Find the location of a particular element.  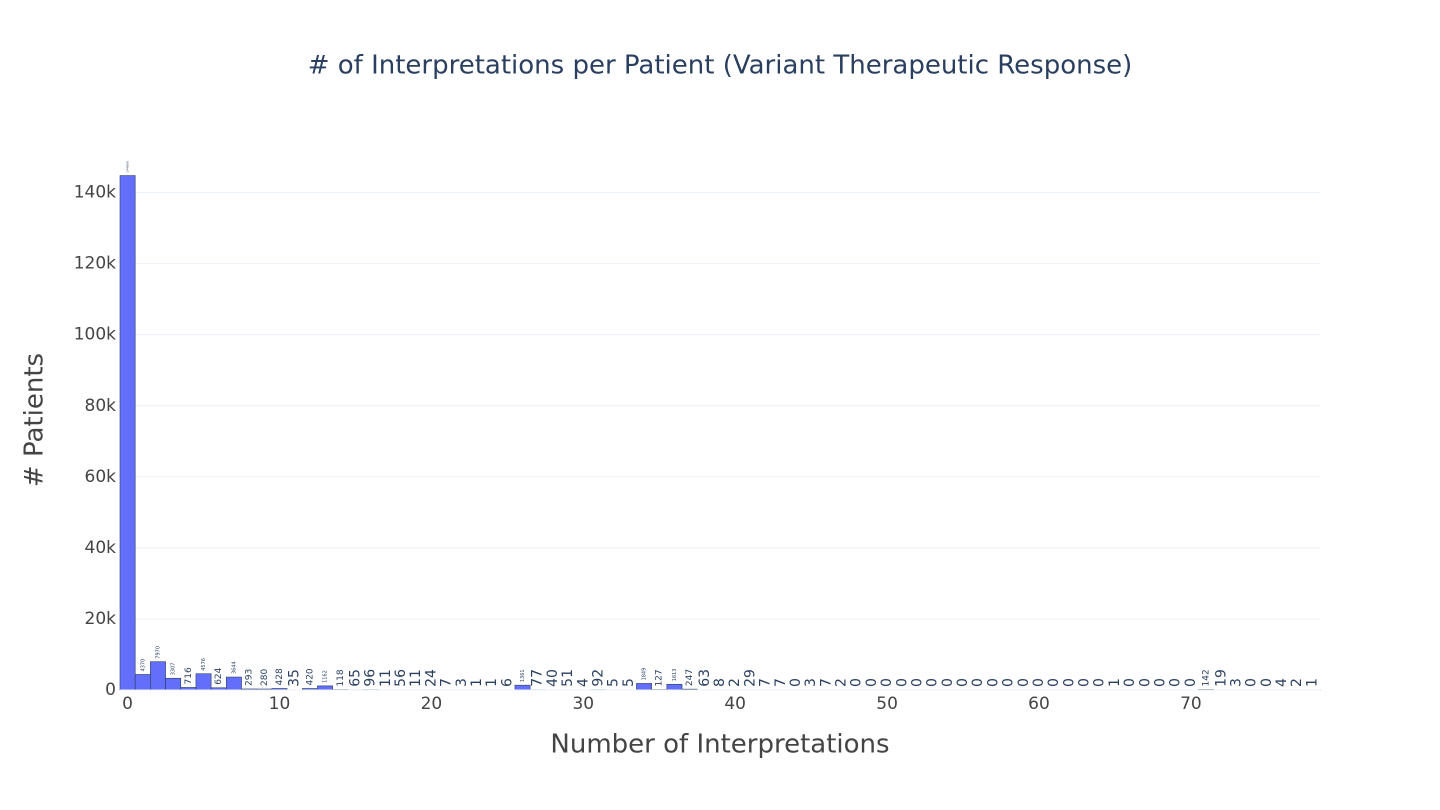

x-tick-label: 20 is located at coordinates (432, 704).